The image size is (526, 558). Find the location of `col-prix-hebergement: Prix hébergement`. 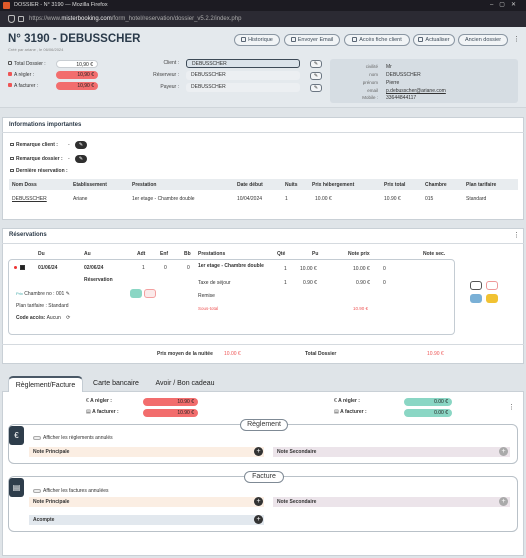

col-prix-hebergement: Prix hébergement is located at coordinates (333, 185).